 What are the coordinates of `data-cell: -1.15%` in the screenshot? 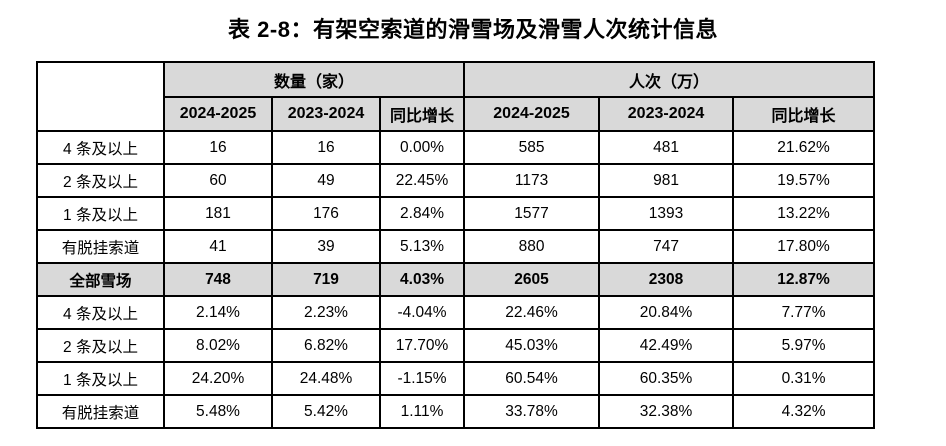 It's located at (422, 378).